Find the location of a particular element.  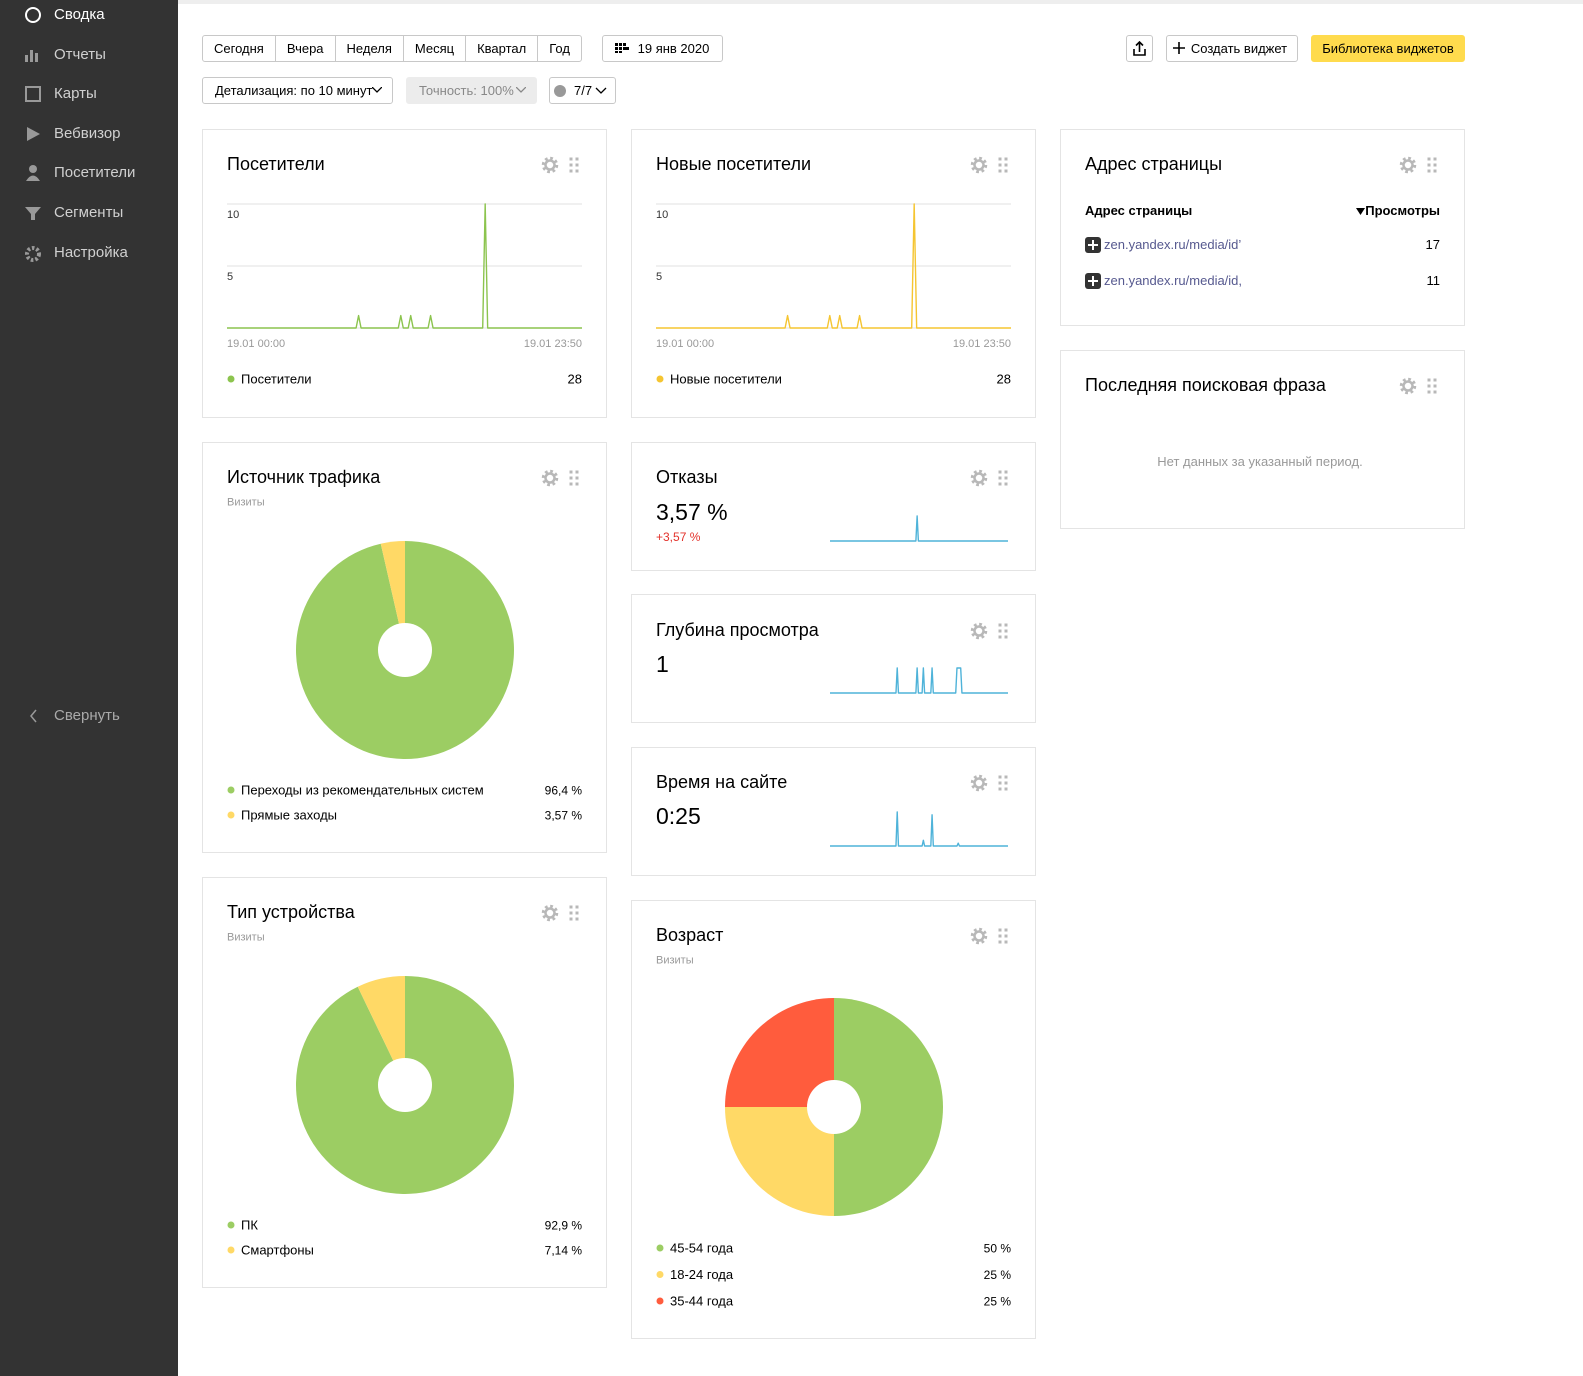

date-button: 19 янв 2020 is located at coordinates (662, 48).